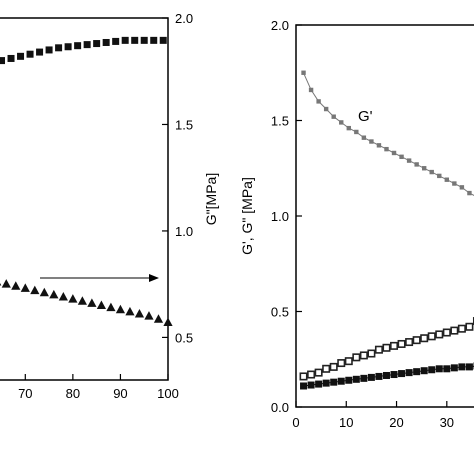 This screenshot has width=474, height=474. What do you see at coordinates (168, 393) in the screenshot?
I see `left-x-tick-label-100: 100` at bounding box center [168, 393].